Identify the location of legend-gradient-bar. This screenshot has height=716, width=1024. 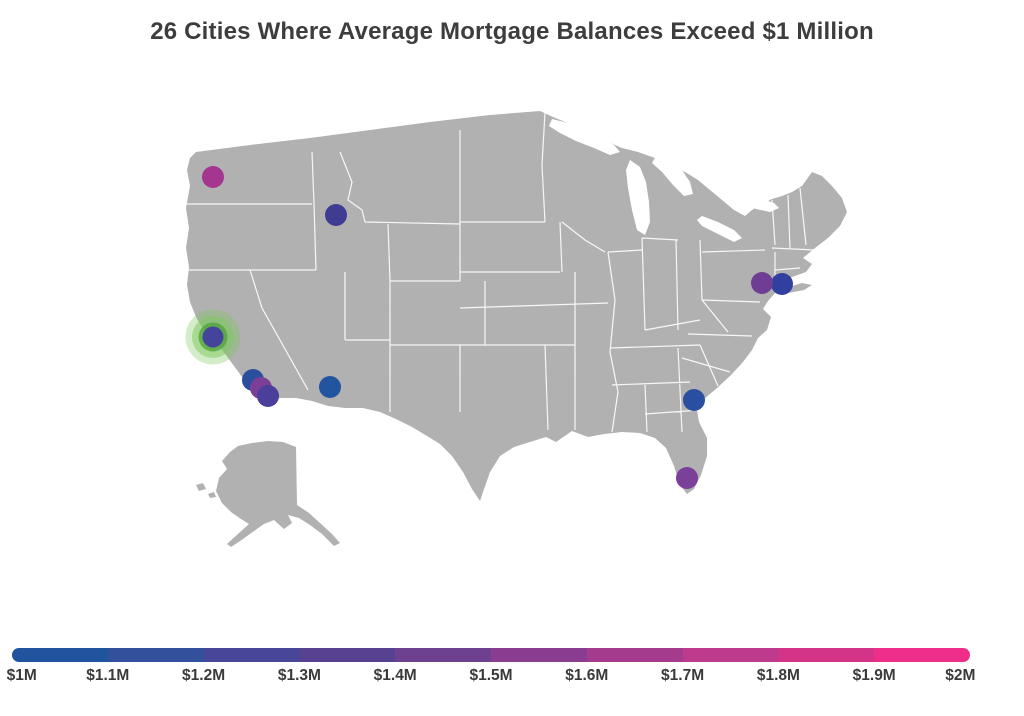
(491, 655).